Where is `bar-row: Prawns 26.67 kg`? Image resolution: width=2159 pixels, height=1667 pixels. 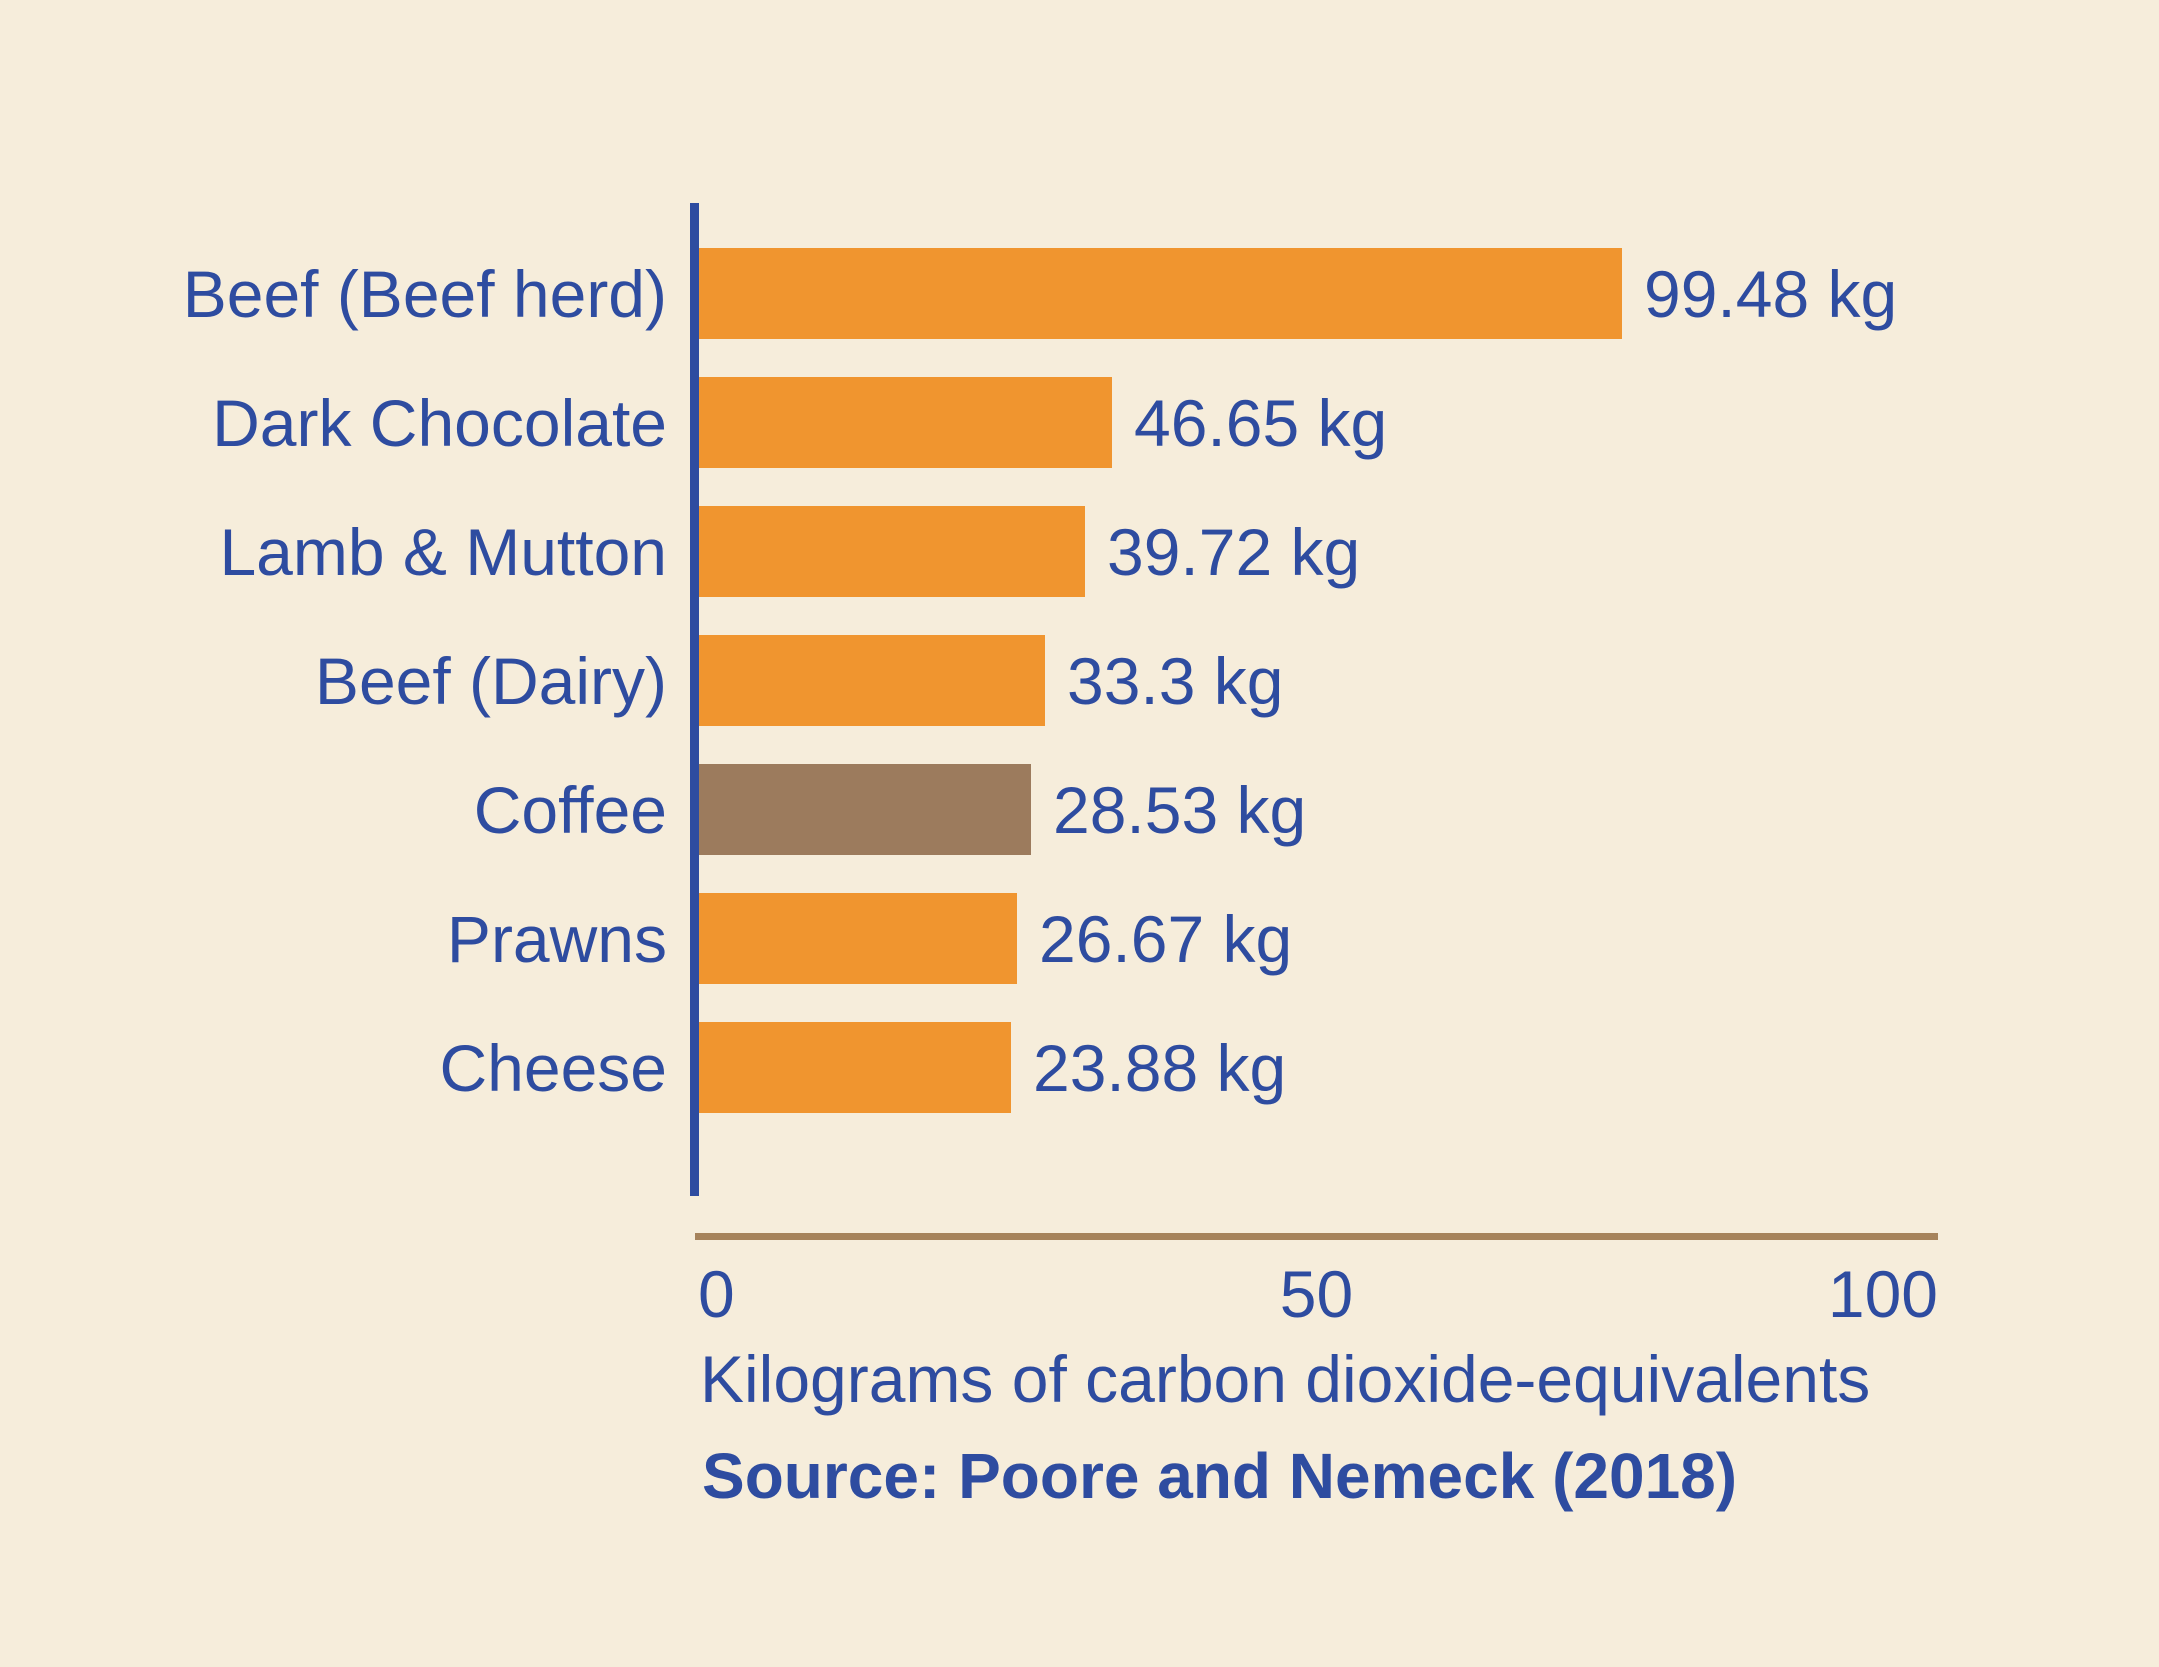 bar-row: Prawns 26.67 kg is located at coordinates (1079, 938).